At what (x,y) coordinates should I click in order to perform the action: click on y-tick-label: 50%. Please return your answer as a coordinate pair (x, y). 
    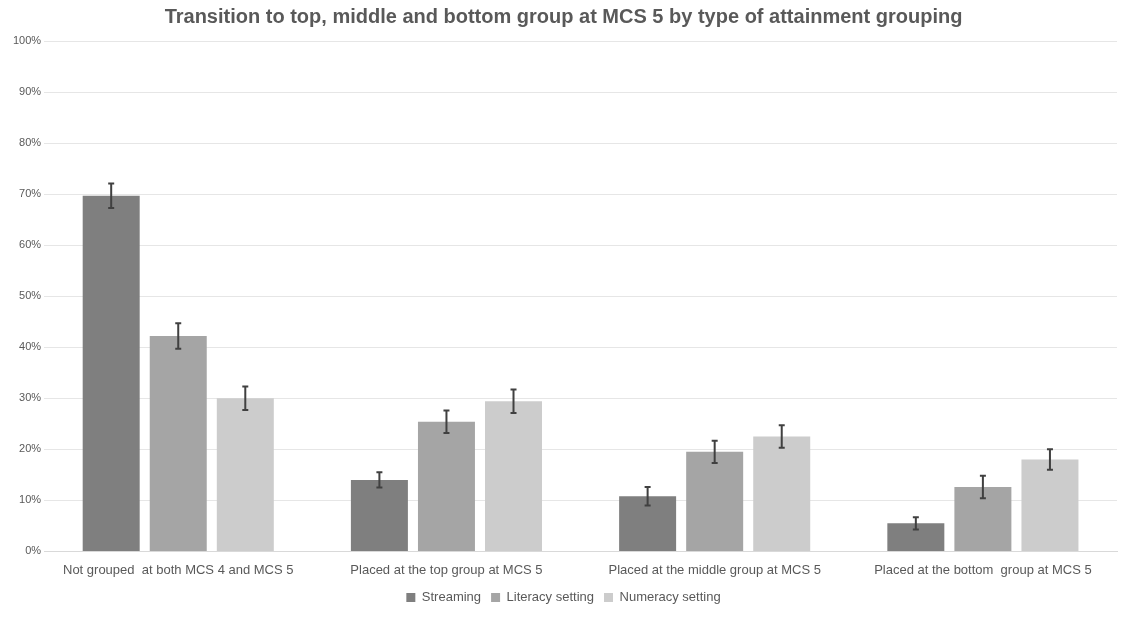
    Looking at the image, I should click on (30, 295).